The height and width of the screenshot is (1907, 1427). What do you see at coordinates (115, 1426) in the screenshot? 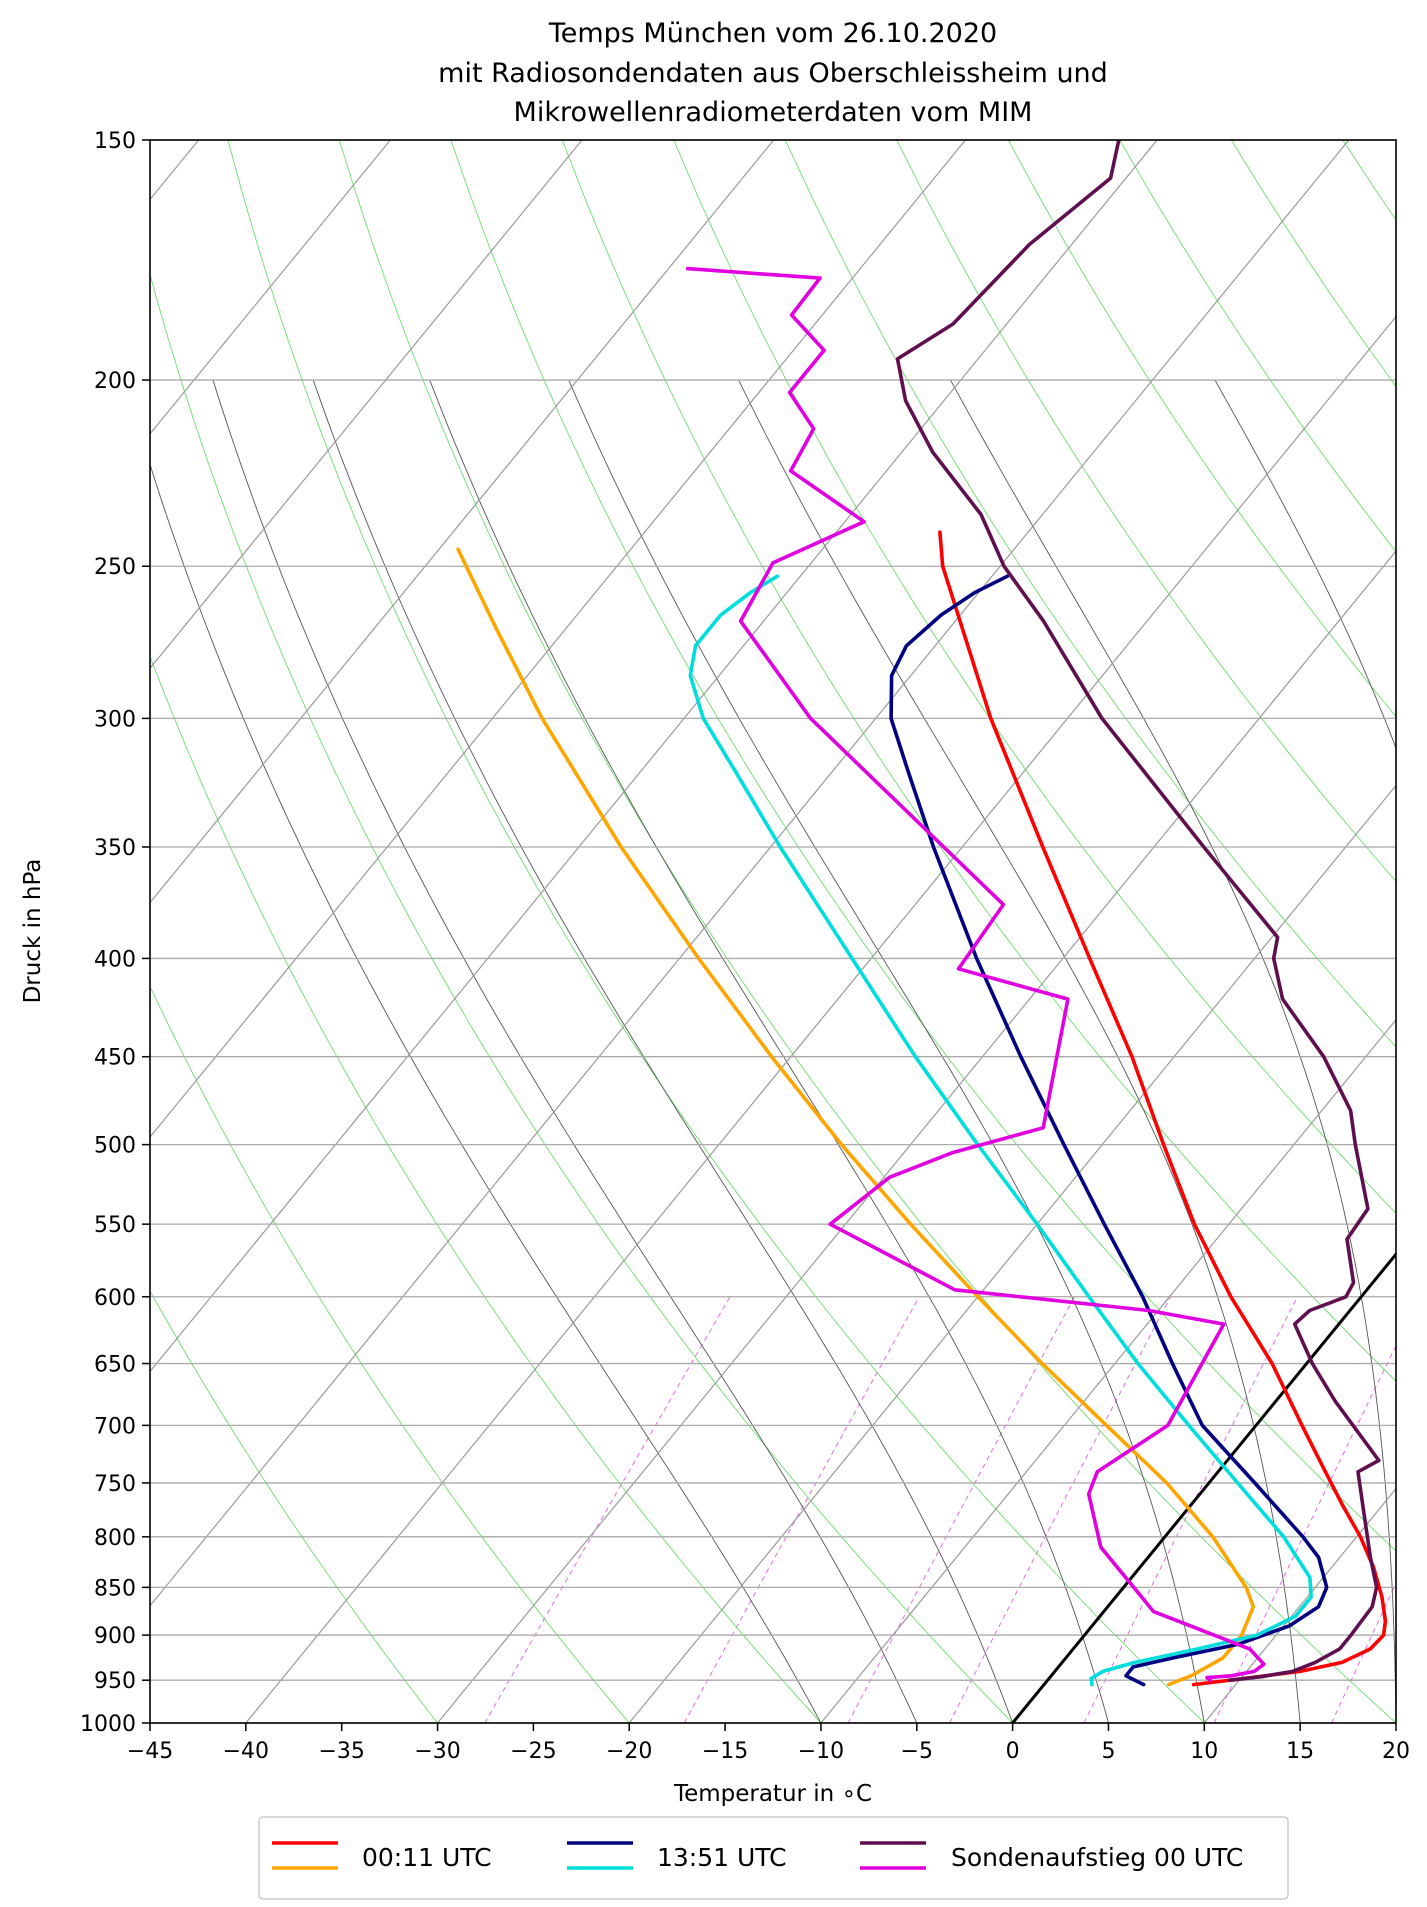
I see `y-tick-label: 700` at bounding box center [115, 1426].